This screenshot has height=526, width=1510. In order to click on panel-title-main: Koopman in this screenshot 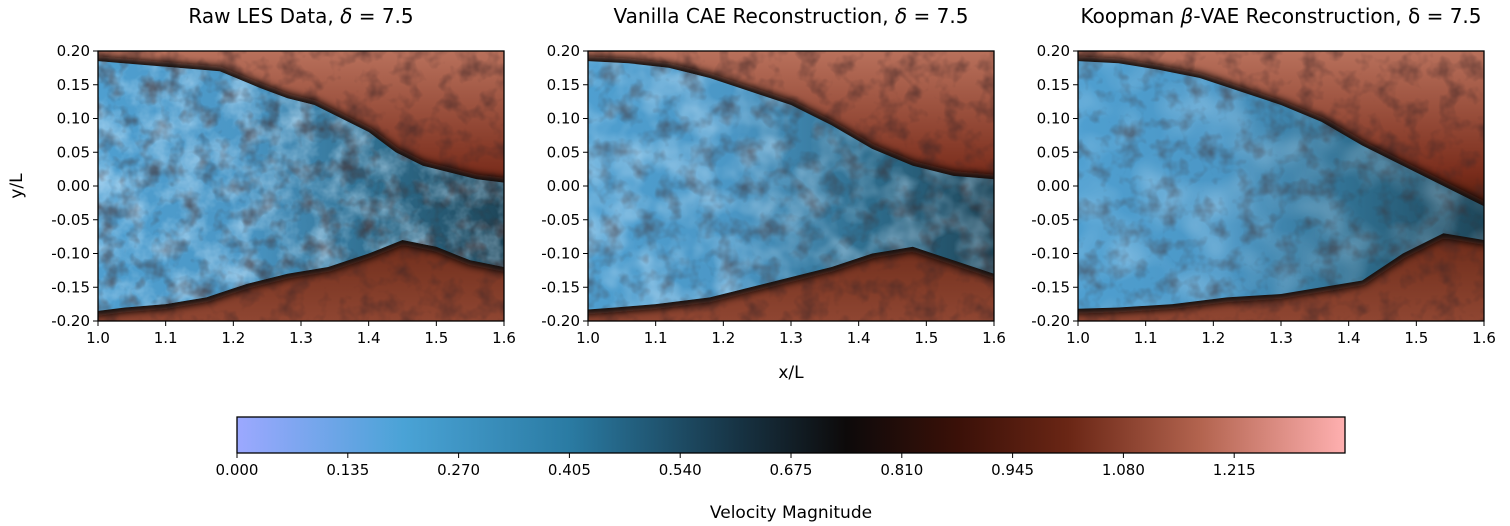, I will do `click(1130, 16)`.